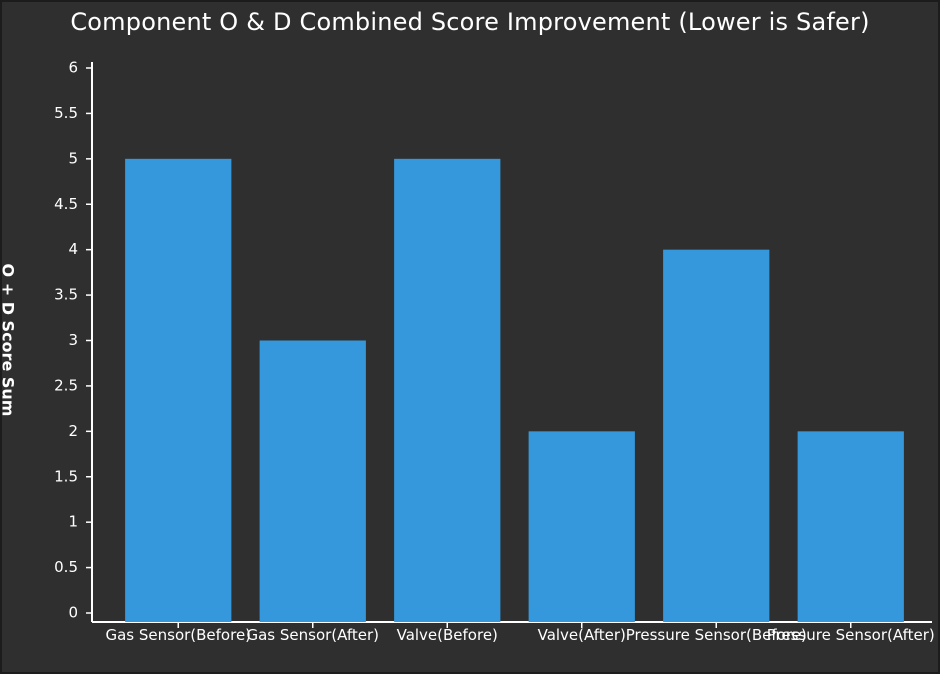  Describe the element at coordinates (73, 249) in the screenshot. I see `y-tick-label: 4` at that location.